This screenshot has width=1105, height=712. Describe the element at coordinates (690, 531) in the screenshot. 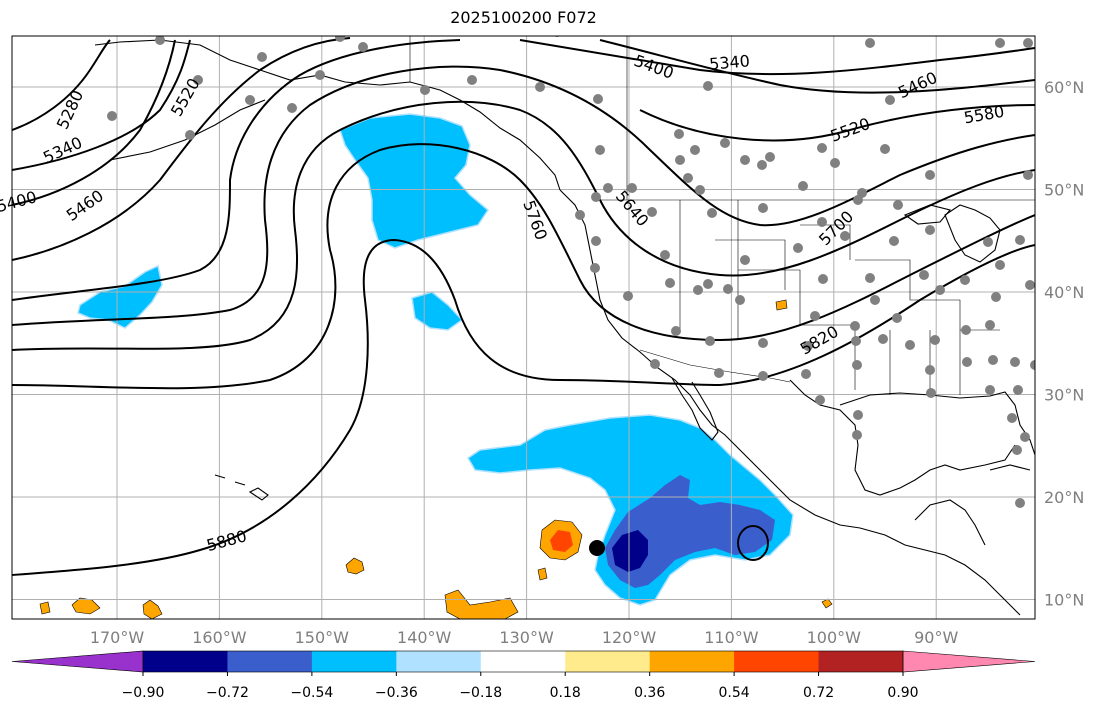

I see `strong-negative-anomaly-region` at that location.